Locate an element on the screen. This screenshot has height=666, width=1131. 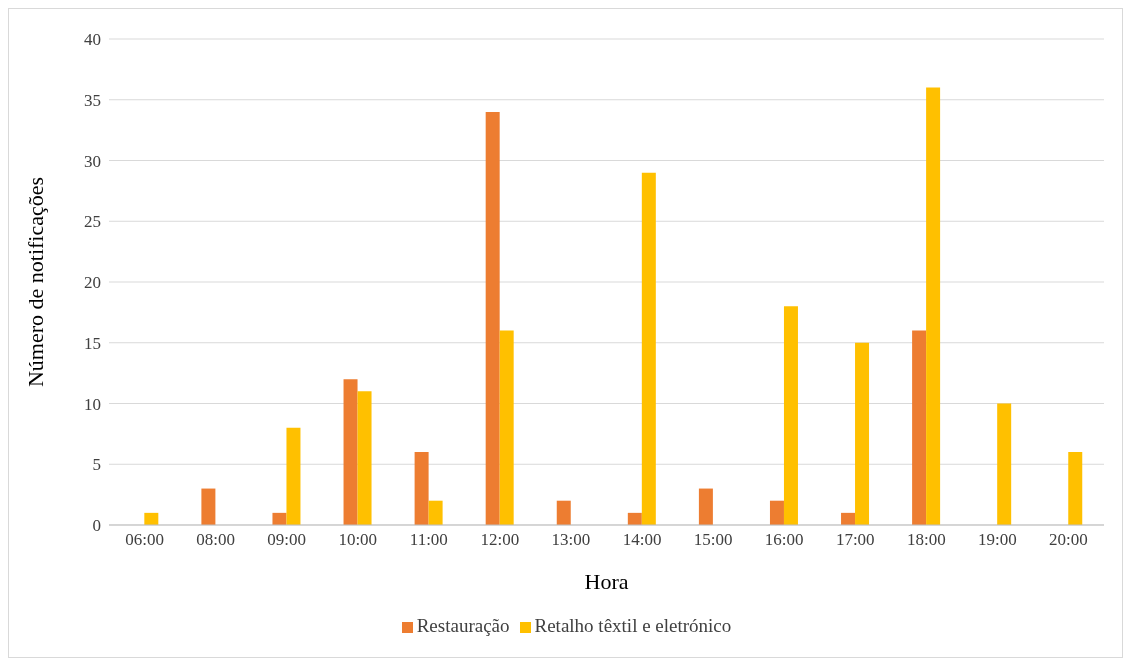
y-tick-label: 40 is located at coordinates (92, 40).